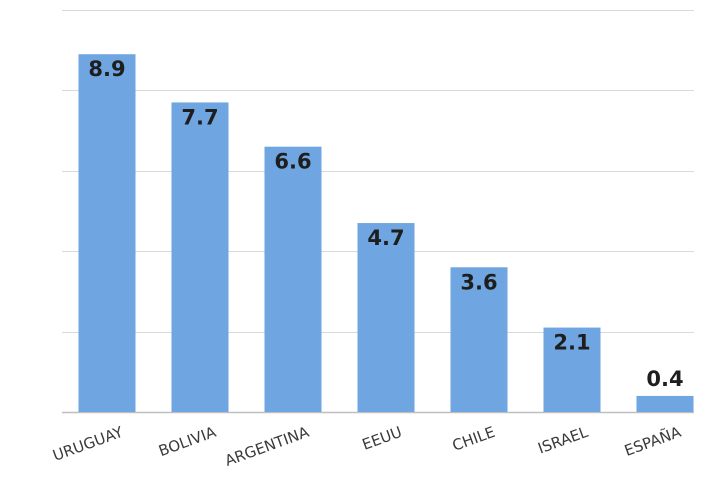  I want to click on bar-israel, so click(572, 369).